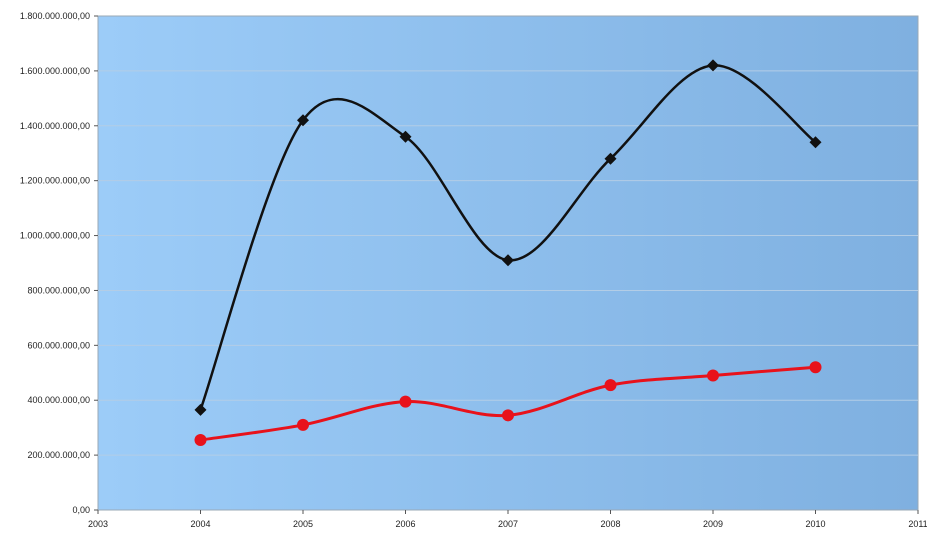 The height and width of the screenshot is (542, 927). What do you see at coordinates (58, 290) in the screenshot?
I see `y-tick-label: 800.000.000,00` at bounding box center [58, 290].